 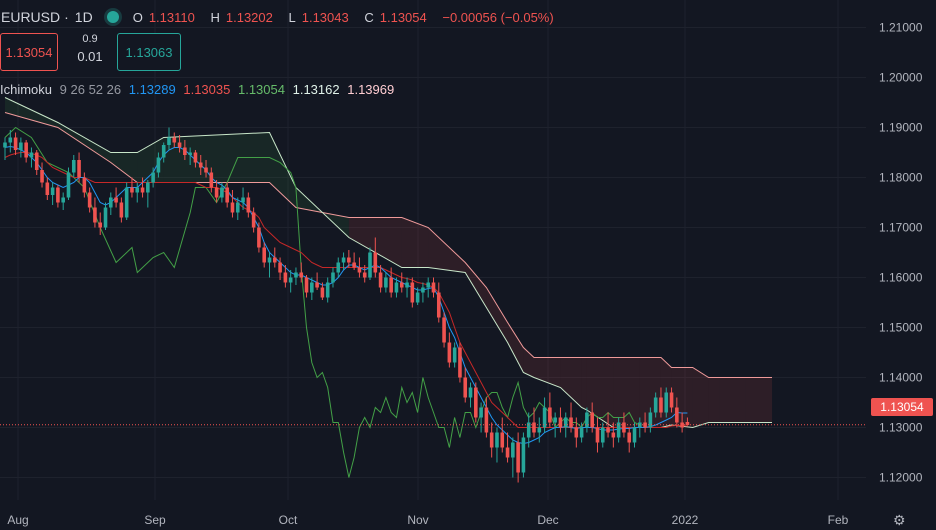 I want to click on buy-button: 1.13063, so click(x=149, y=52).